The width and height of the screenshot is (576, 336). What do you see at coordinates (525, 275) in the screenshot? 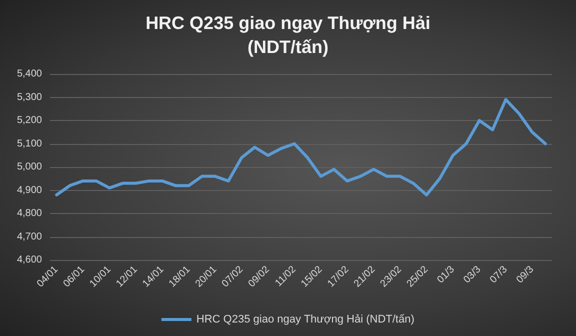
I see `x-tick-label: 09/3` at bounding box center [525, 275].